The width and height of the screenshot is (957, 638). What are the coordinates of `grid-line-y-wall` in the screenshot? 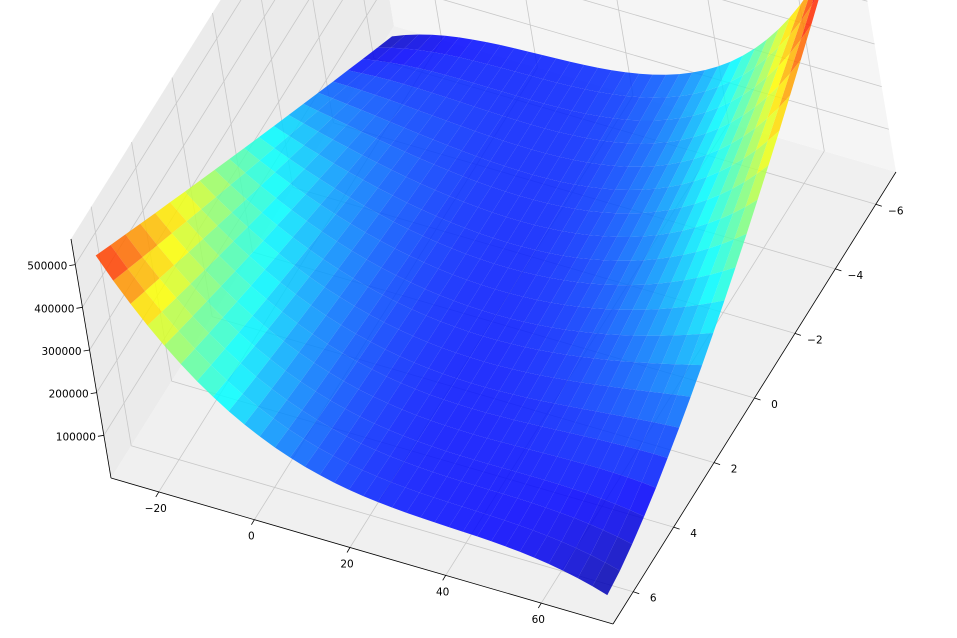 It's located at (111, 326).